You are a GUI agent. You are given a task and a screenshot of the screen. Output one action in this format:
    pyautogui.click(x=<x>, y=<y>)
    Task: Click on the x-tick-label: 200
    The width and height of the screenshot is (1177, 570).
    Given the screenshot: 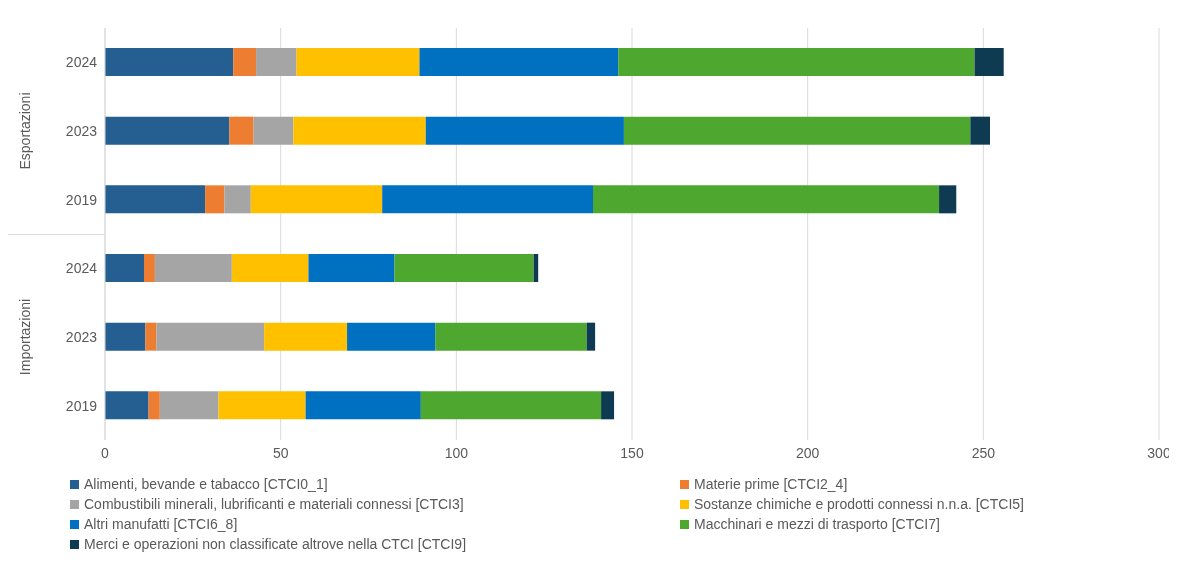 What is the action you would take?
    pyautogui.click(x=807, y=452)
    